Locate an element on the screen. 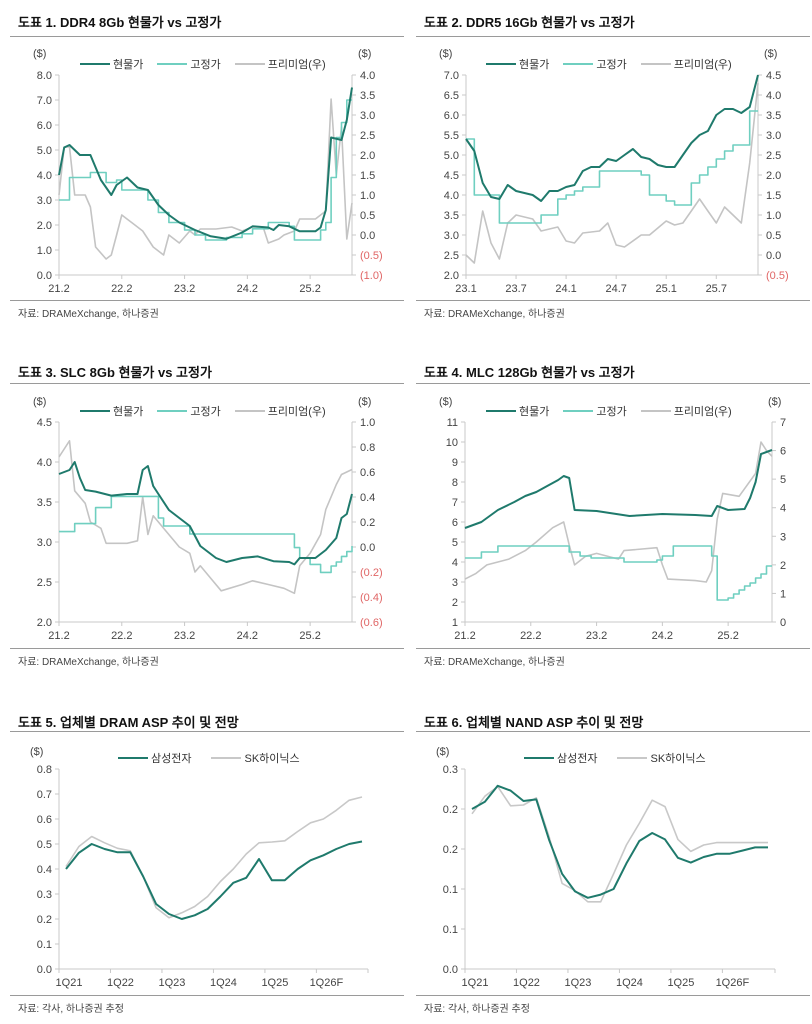 This screenshot has width=812, height=1024. y-tick-label-right: 6 is located at coordinates (783, 452).